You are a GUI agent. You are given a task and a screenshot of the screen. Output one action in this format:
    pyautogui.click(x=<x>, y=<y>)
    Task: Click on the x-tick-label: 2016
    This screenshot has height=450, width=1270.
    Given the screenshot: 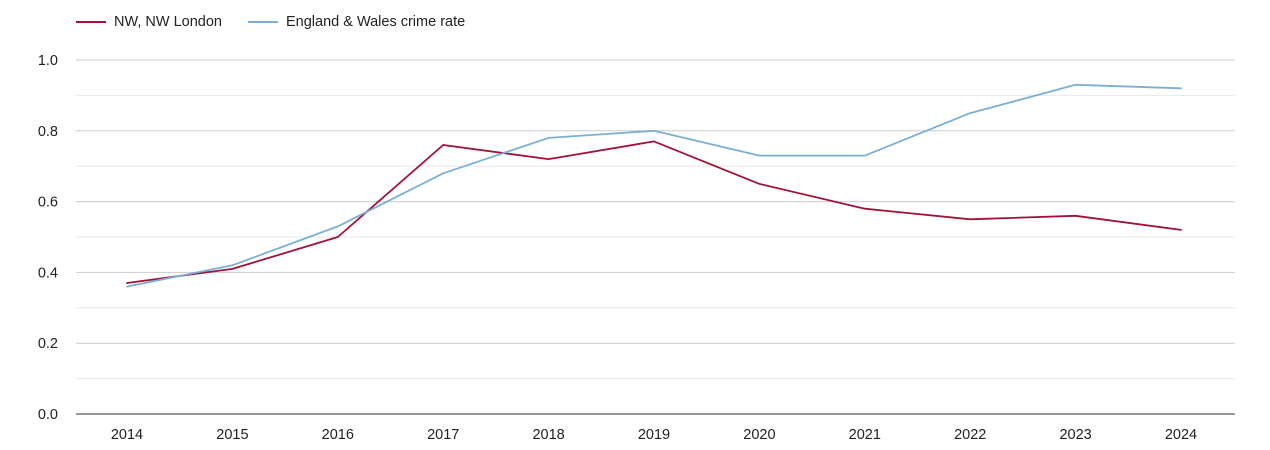 What is the action you would take?
    pyautogui.click(x=338, y=435)
    